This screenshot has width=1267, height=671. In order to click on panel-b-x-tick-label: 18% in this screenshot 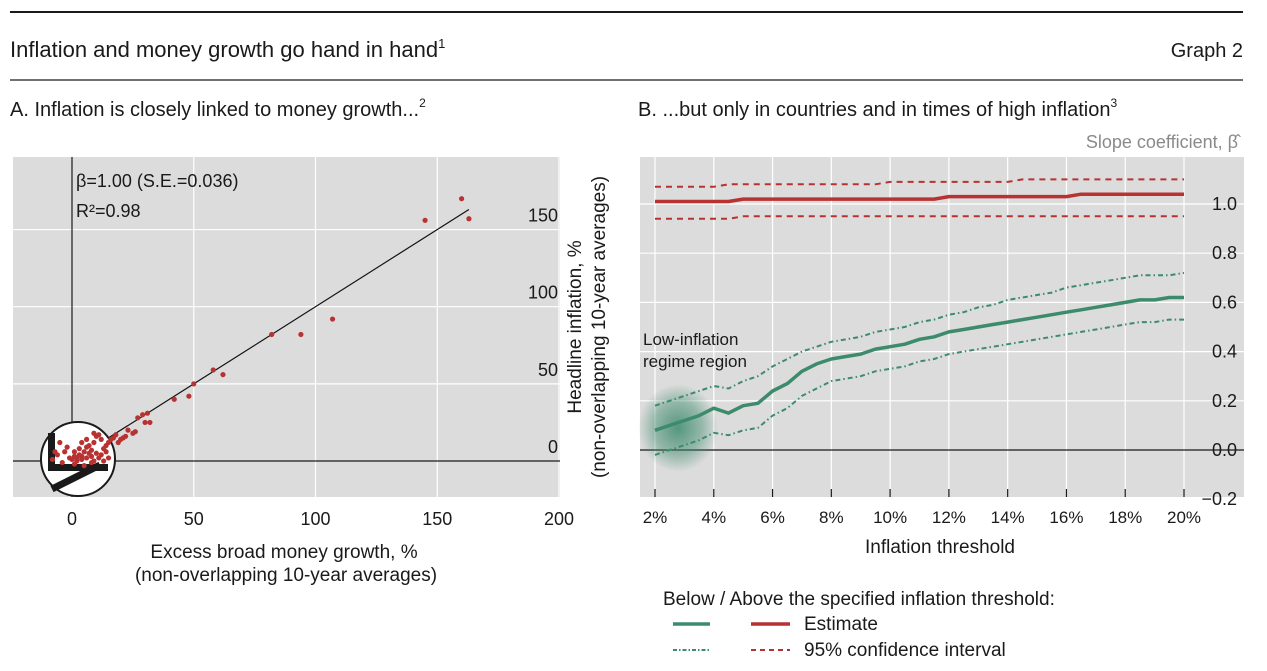, I will do `click(1125, 517)`.